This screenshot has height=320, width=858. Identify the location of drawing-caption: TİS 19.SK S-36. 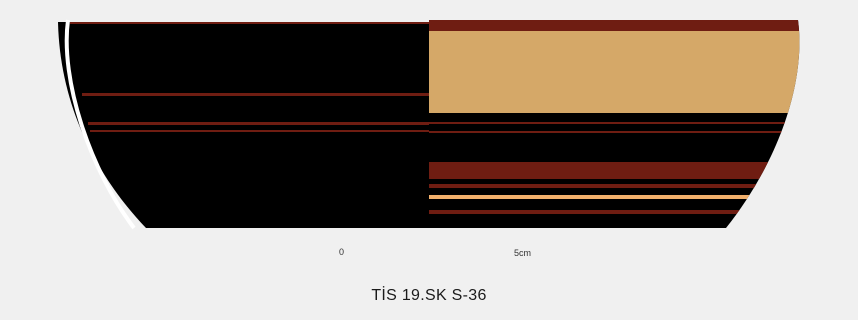
(429, 296).